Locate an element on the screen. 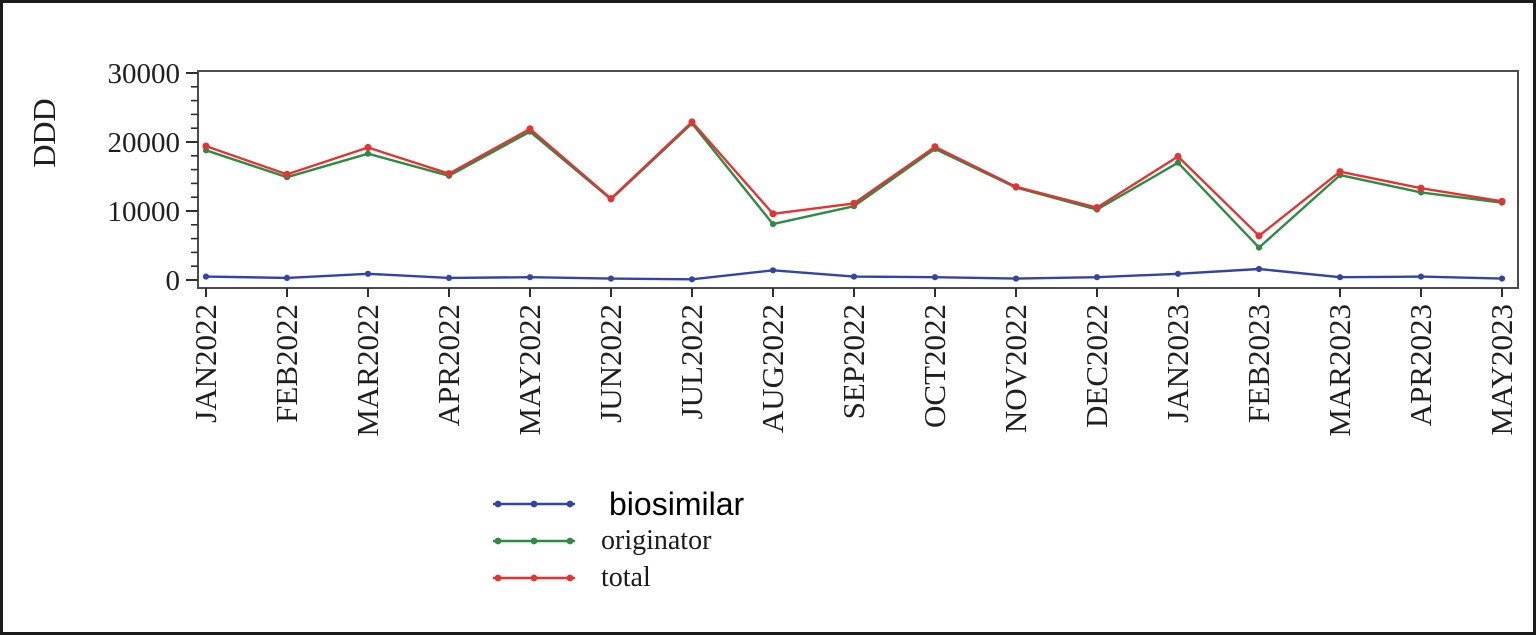 This screenshot has width=1536, height=635. x-axis-tick-label: JAN2023 is located at coordinates (1177, 363).